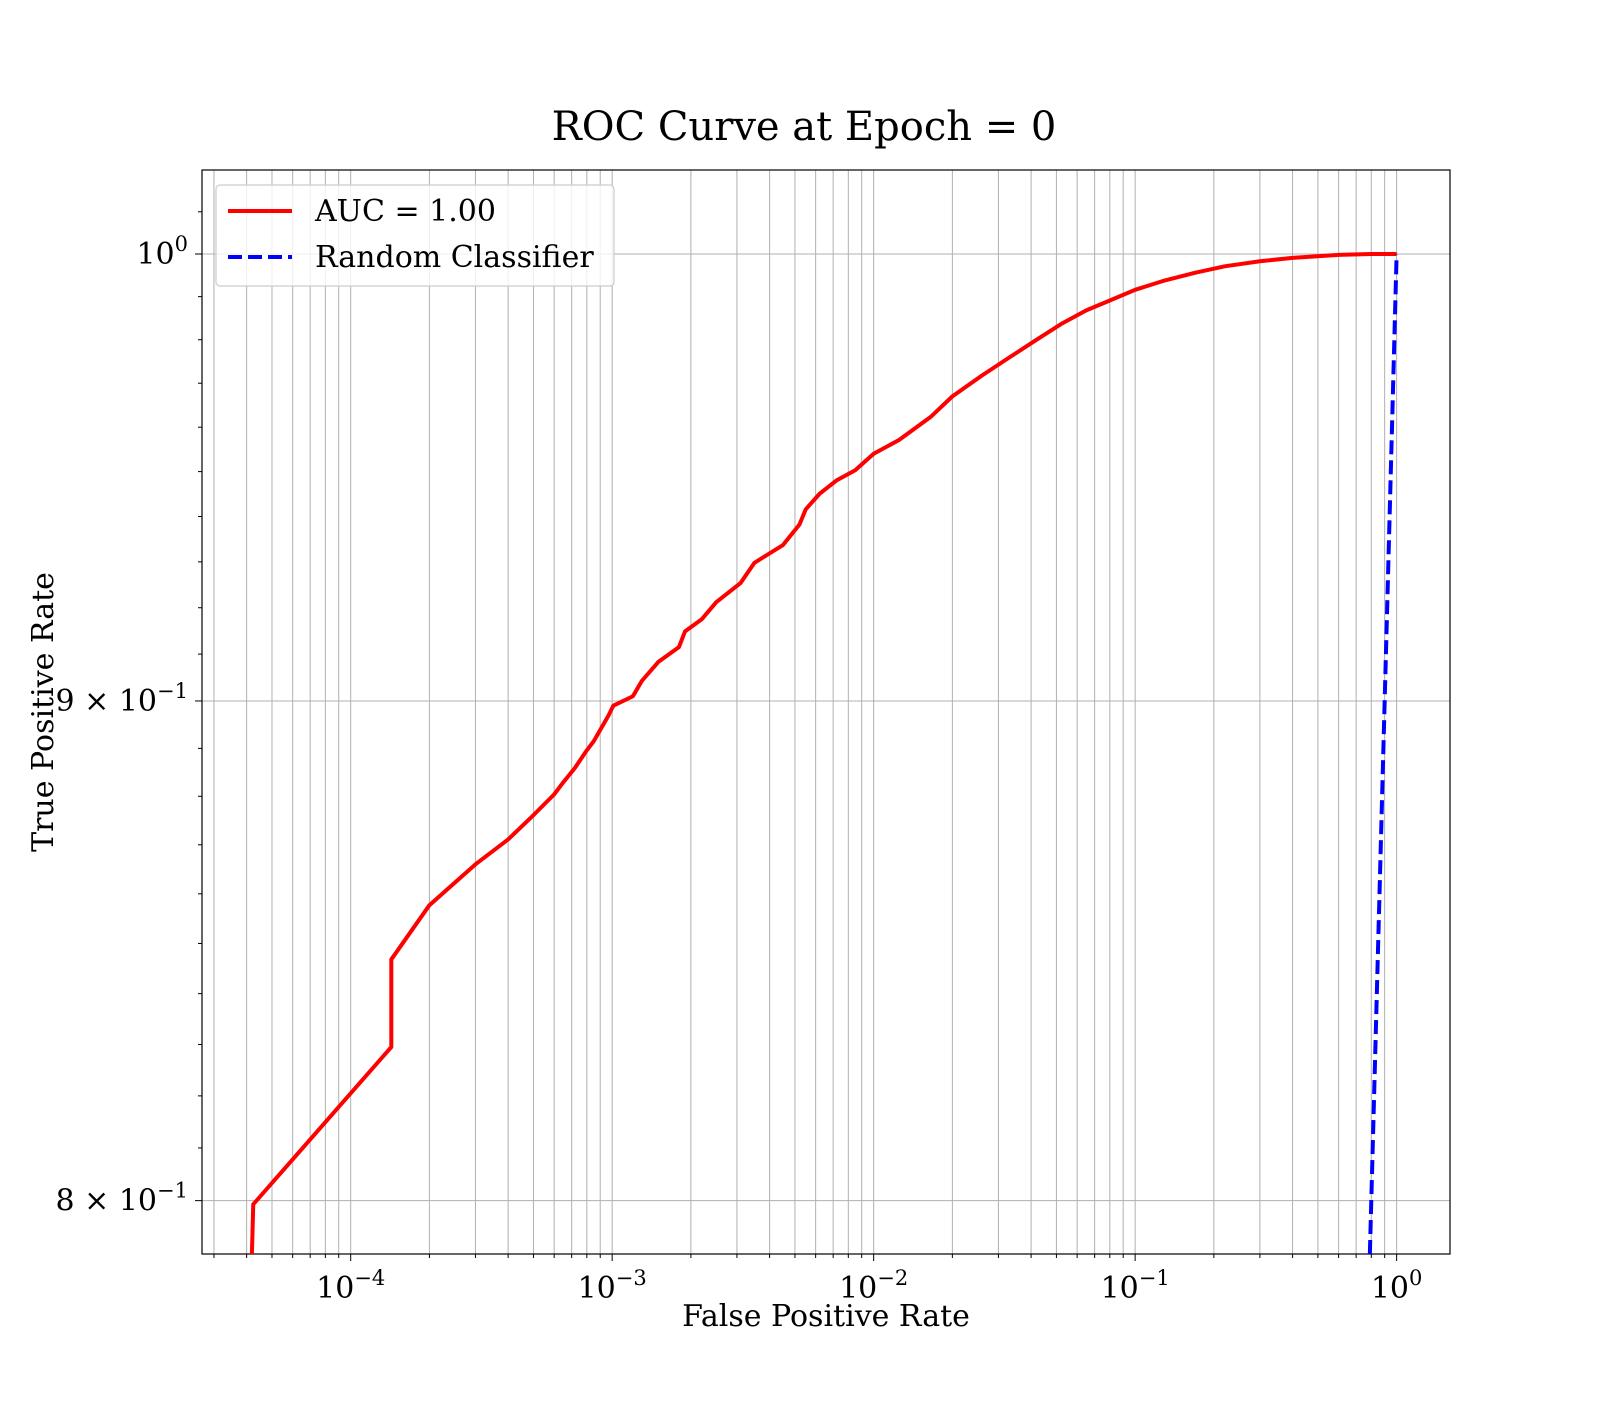 This screenshot has width=1600, height=1404. What do you see at coordinates (122, 1199) in the screenshot?
I see `y-tick-label: 8 × 10⁻¹` at bounding box center [122, 1199].